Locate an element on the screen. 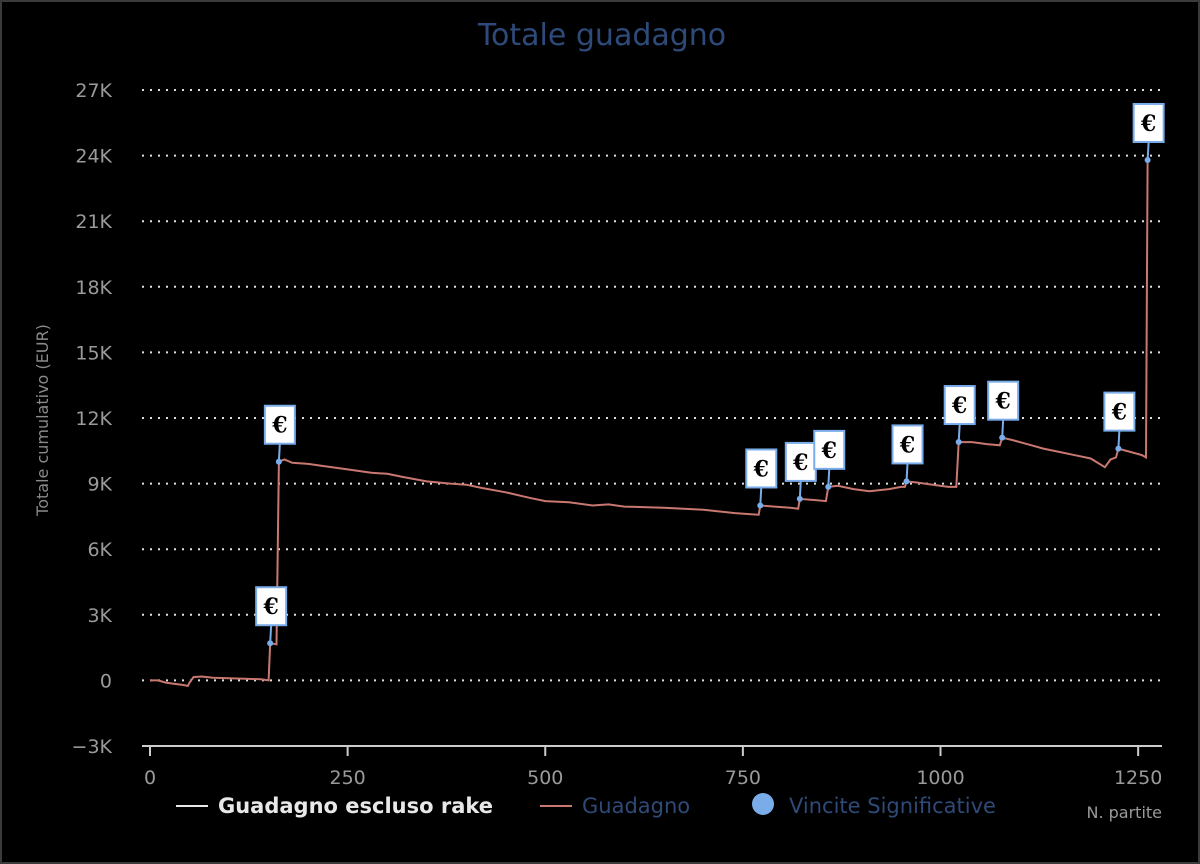 The image size is (1200, 864). legend-label-guadagno: Guadagno is located at coordinates (636, 806).